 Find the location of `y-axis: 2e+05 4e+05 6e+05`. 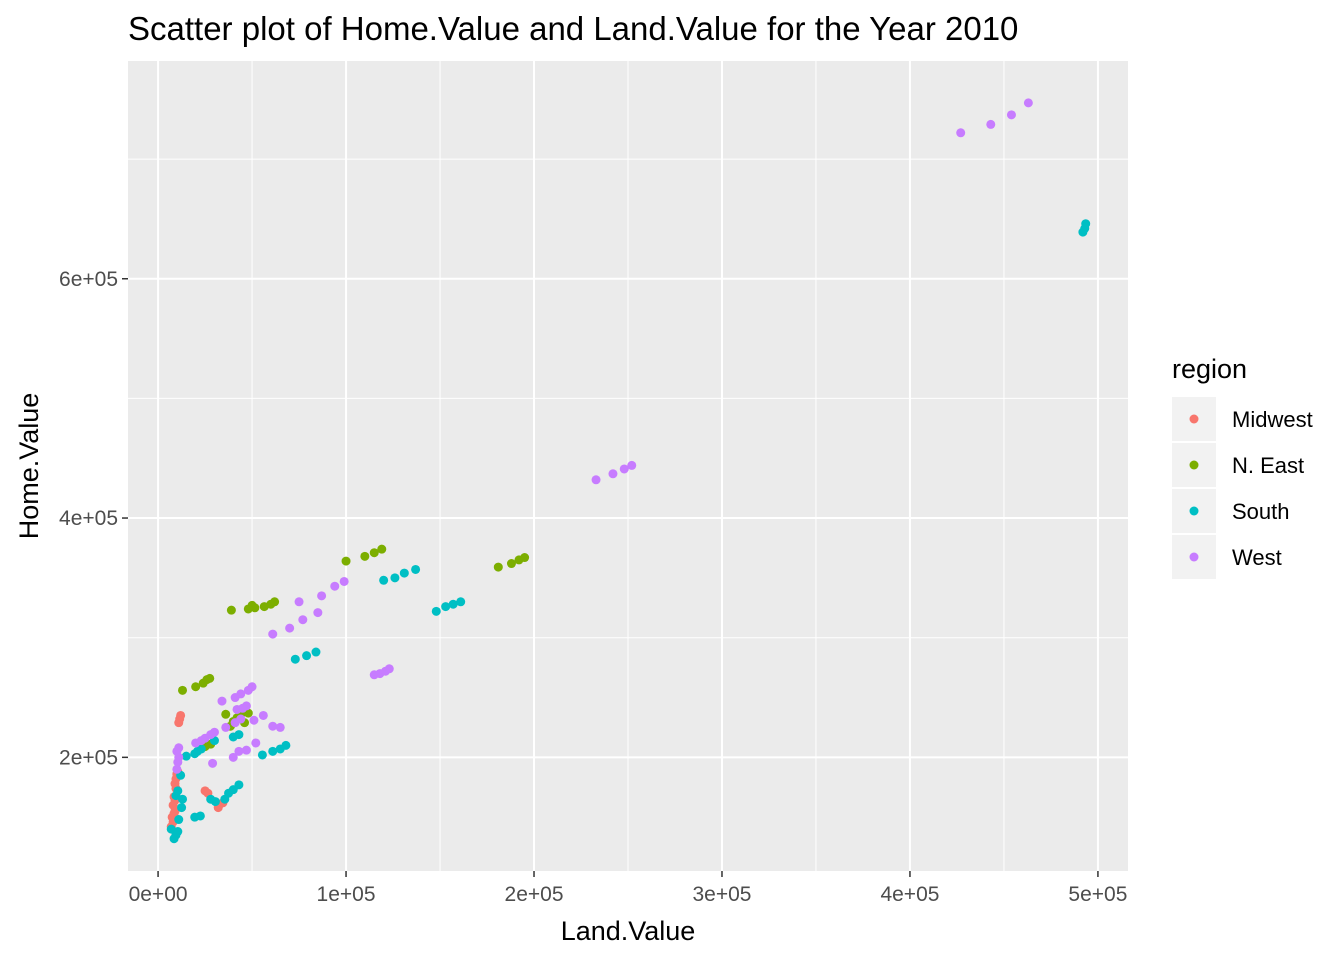

y-axis: 2e+05 4e+05 6e+05 is located at coordinates (93, 518).